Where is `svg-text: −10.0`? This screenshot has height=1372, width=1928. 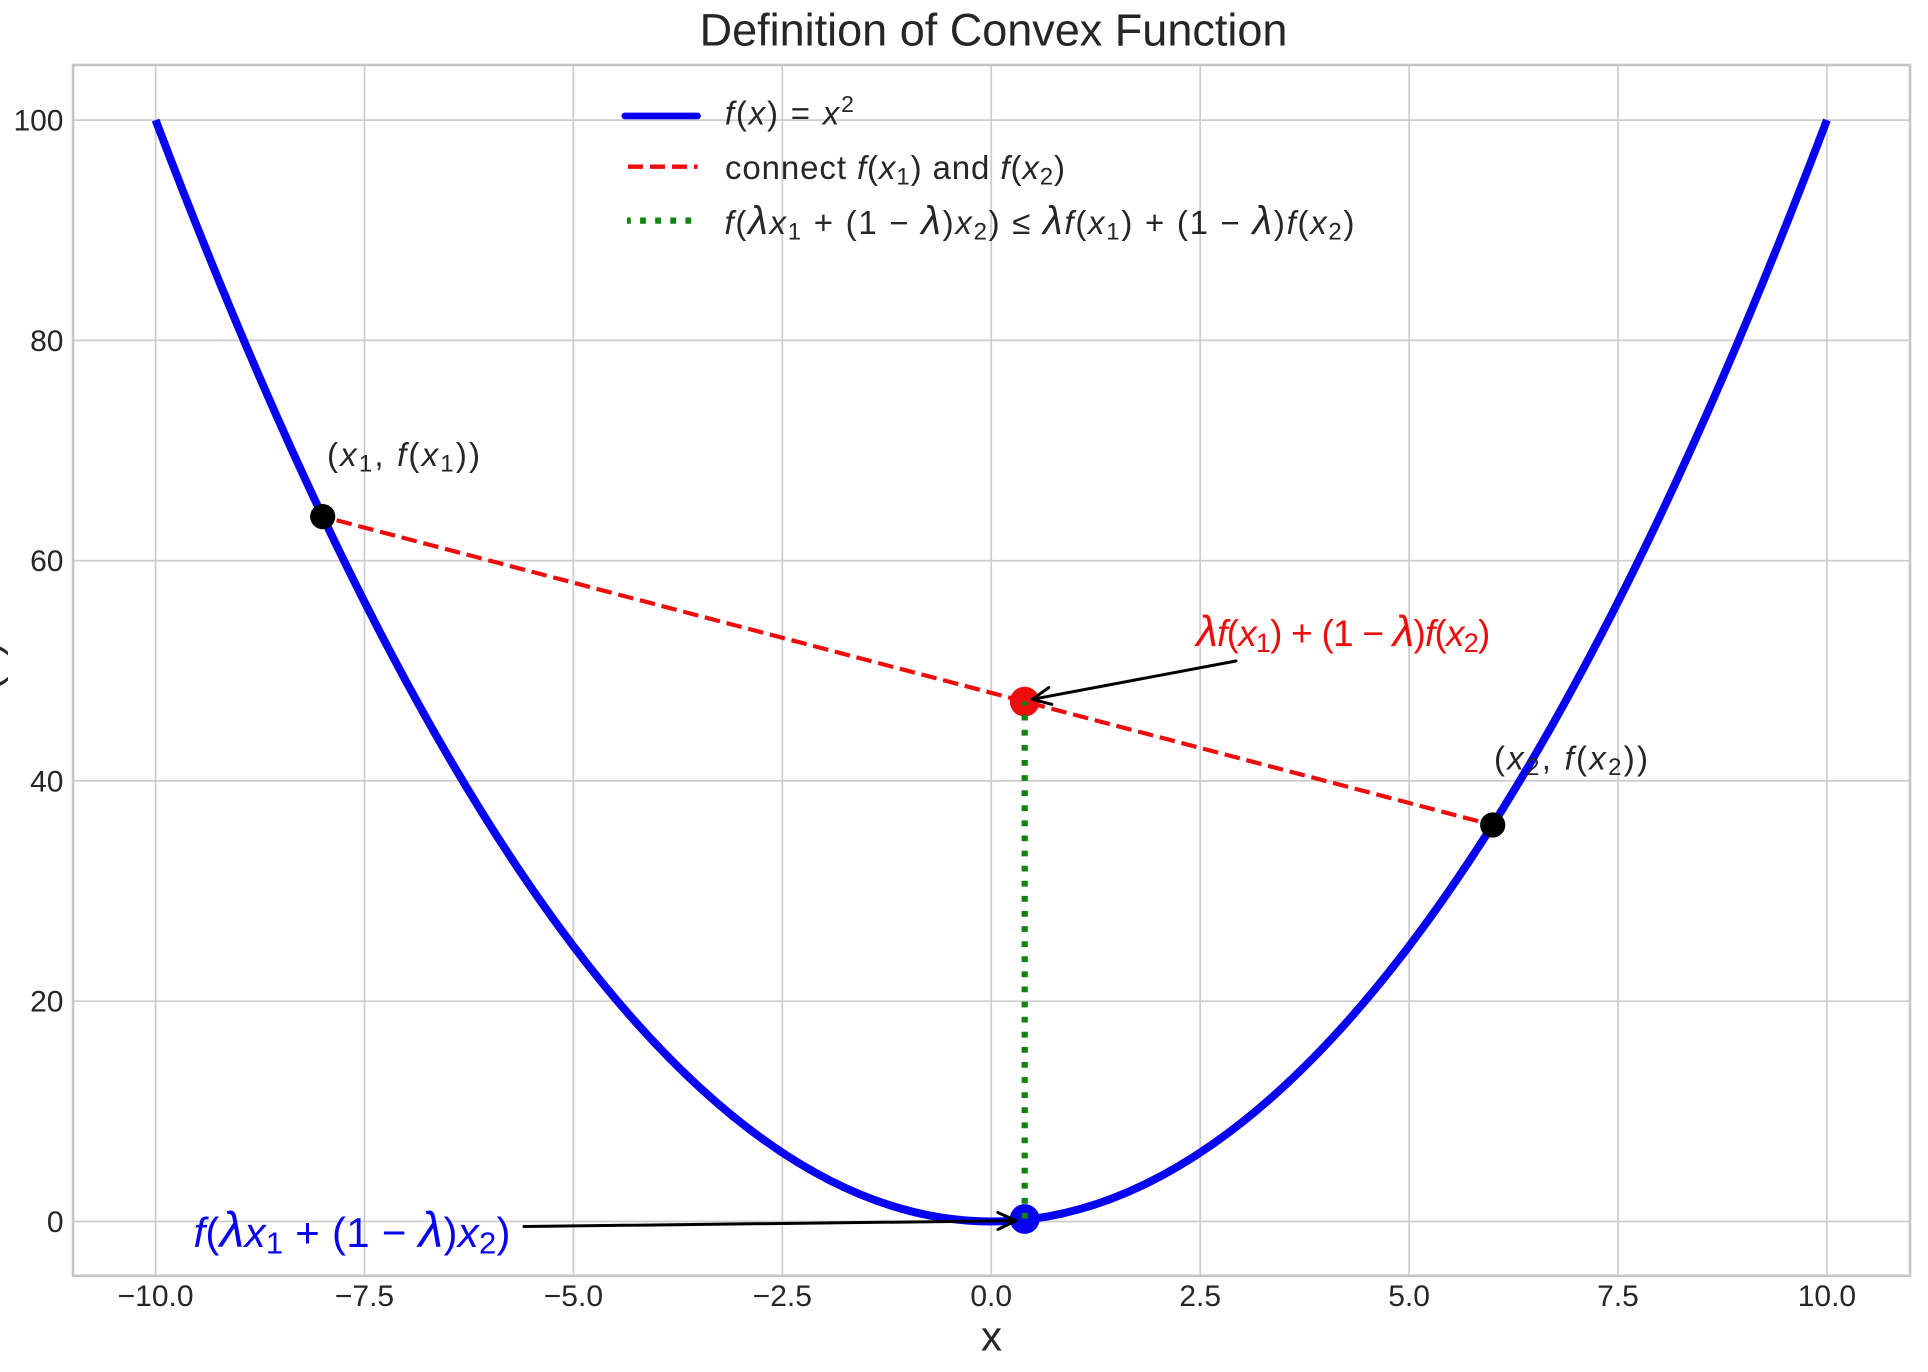 svg-text: −10.0 is located at coordinates (156, 1296).